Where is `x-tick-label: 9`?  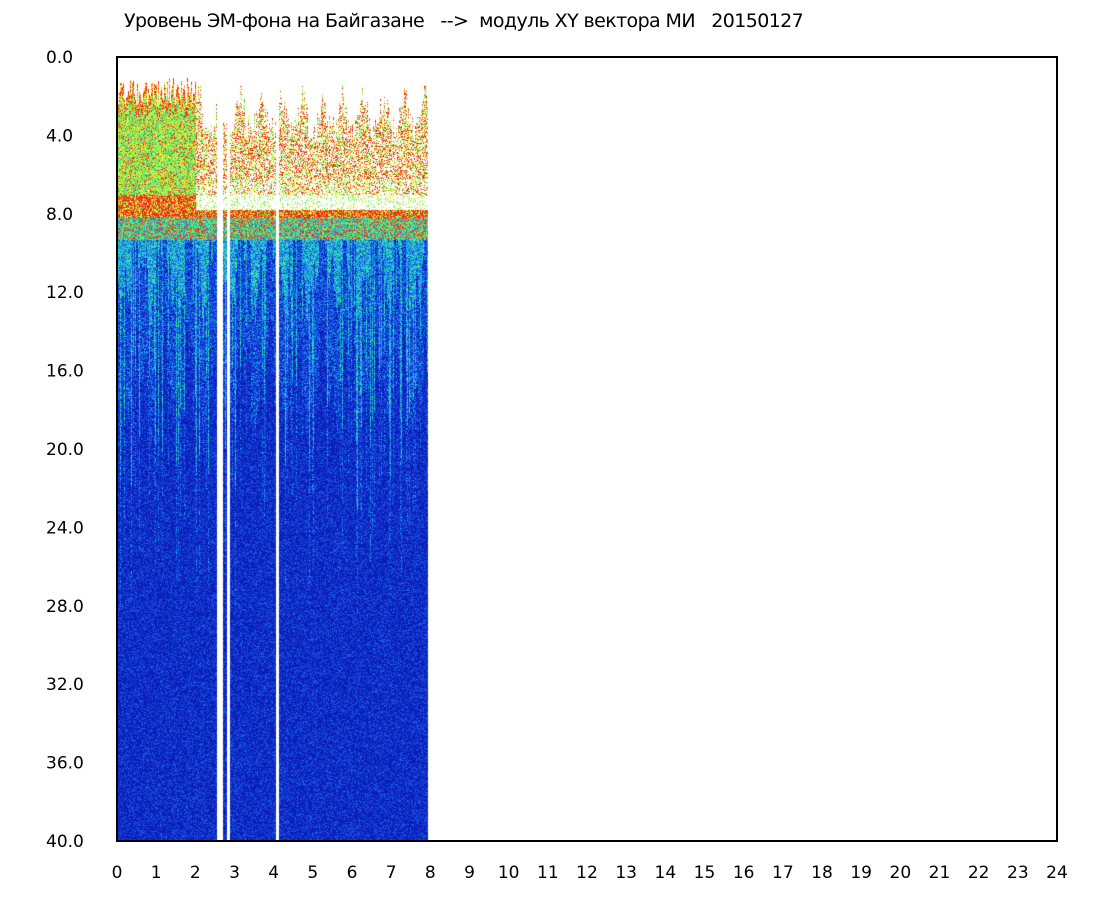 x-tick-label: 9 is located at coordinates (469, 873).